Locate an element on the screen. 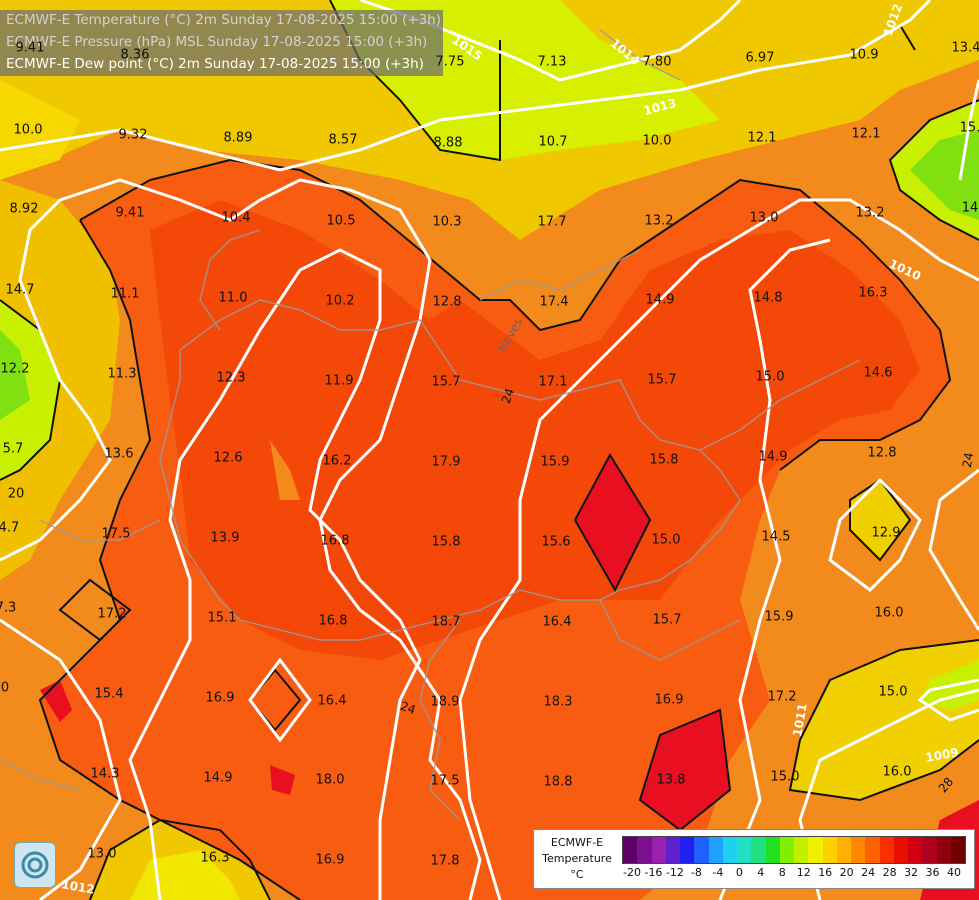 This screenshot has width=979, height=900. dewpoint-value: 7.75 is located at coordinates (450, 62).